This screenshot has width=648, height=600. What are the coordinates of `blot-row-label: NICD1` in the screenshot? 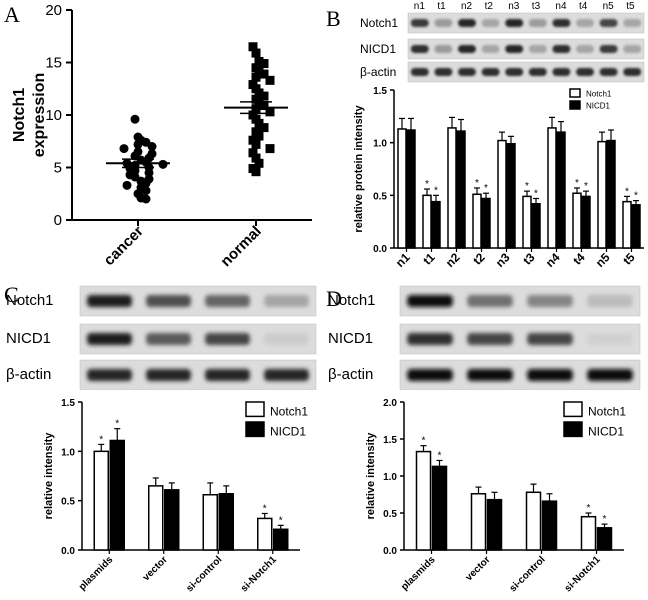 It's located at (378, 48).